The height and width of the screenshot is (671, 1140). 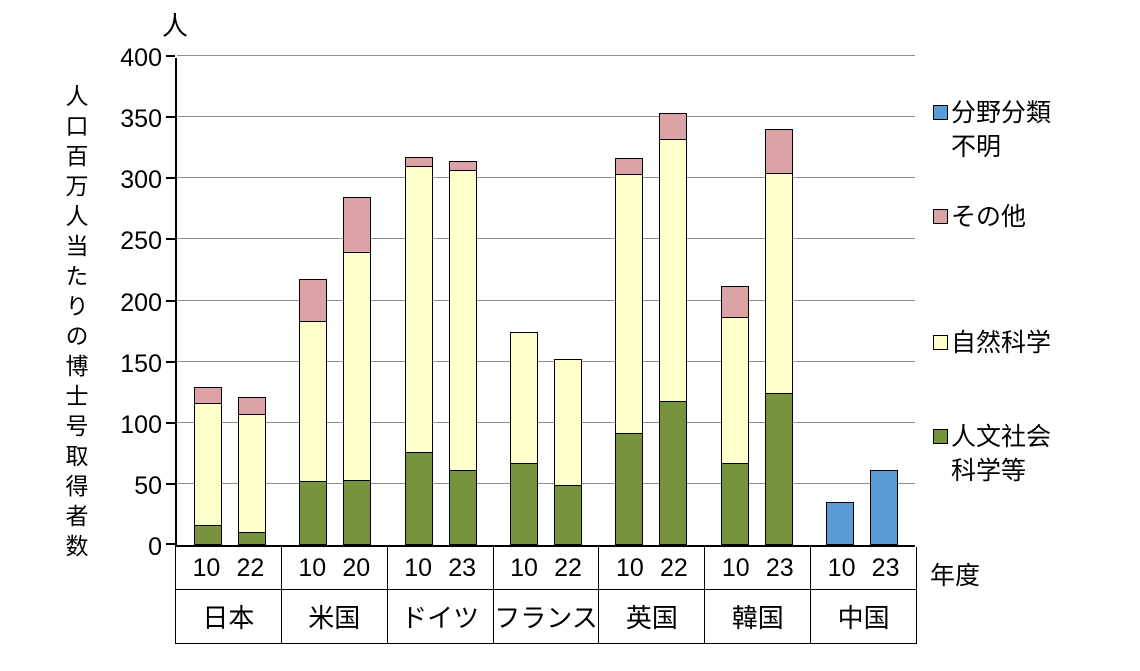 I want to click on y-tick-label-250: 250, so click(x=141, y=241).